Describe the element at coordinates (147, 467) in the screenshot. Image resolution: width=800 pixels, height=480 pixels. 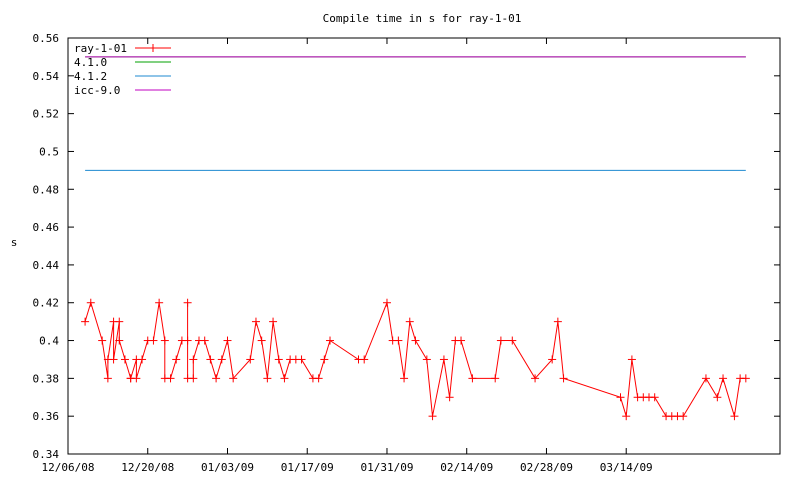
I see `x-tick-label: 12/20/08` at that location.